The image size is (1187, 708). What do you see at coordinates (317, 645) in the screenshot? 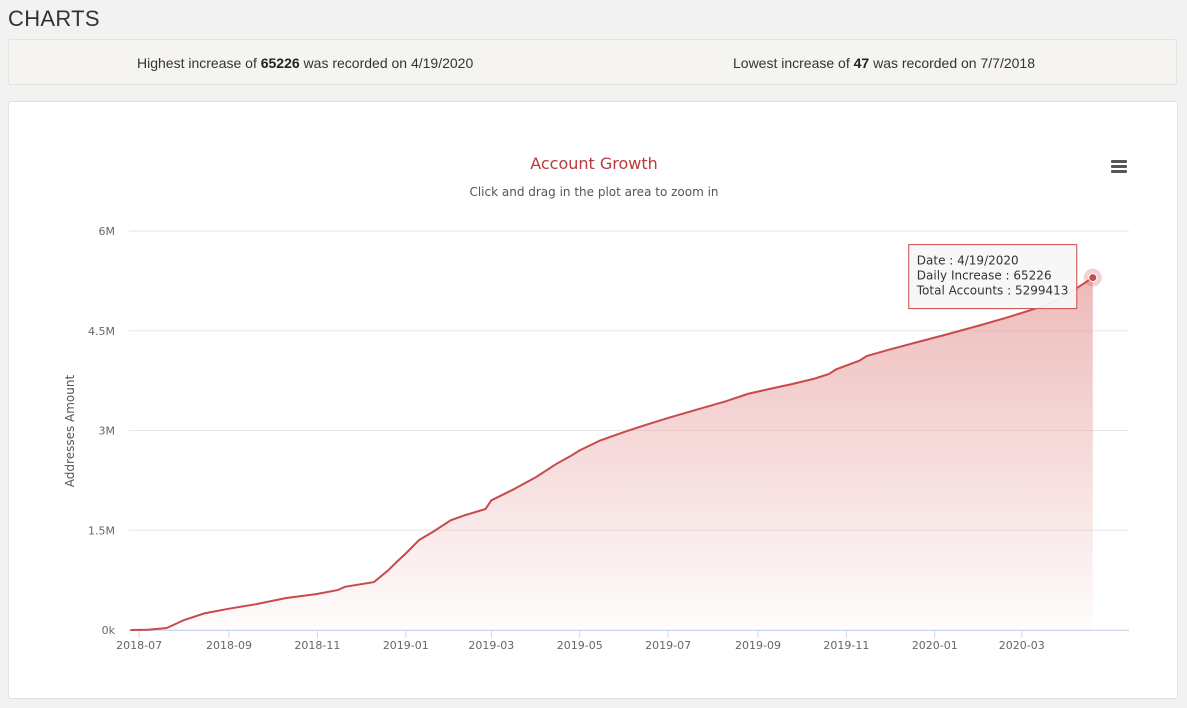
I see `x-tick-label: 2018-11` at bounding box center [317, 645].